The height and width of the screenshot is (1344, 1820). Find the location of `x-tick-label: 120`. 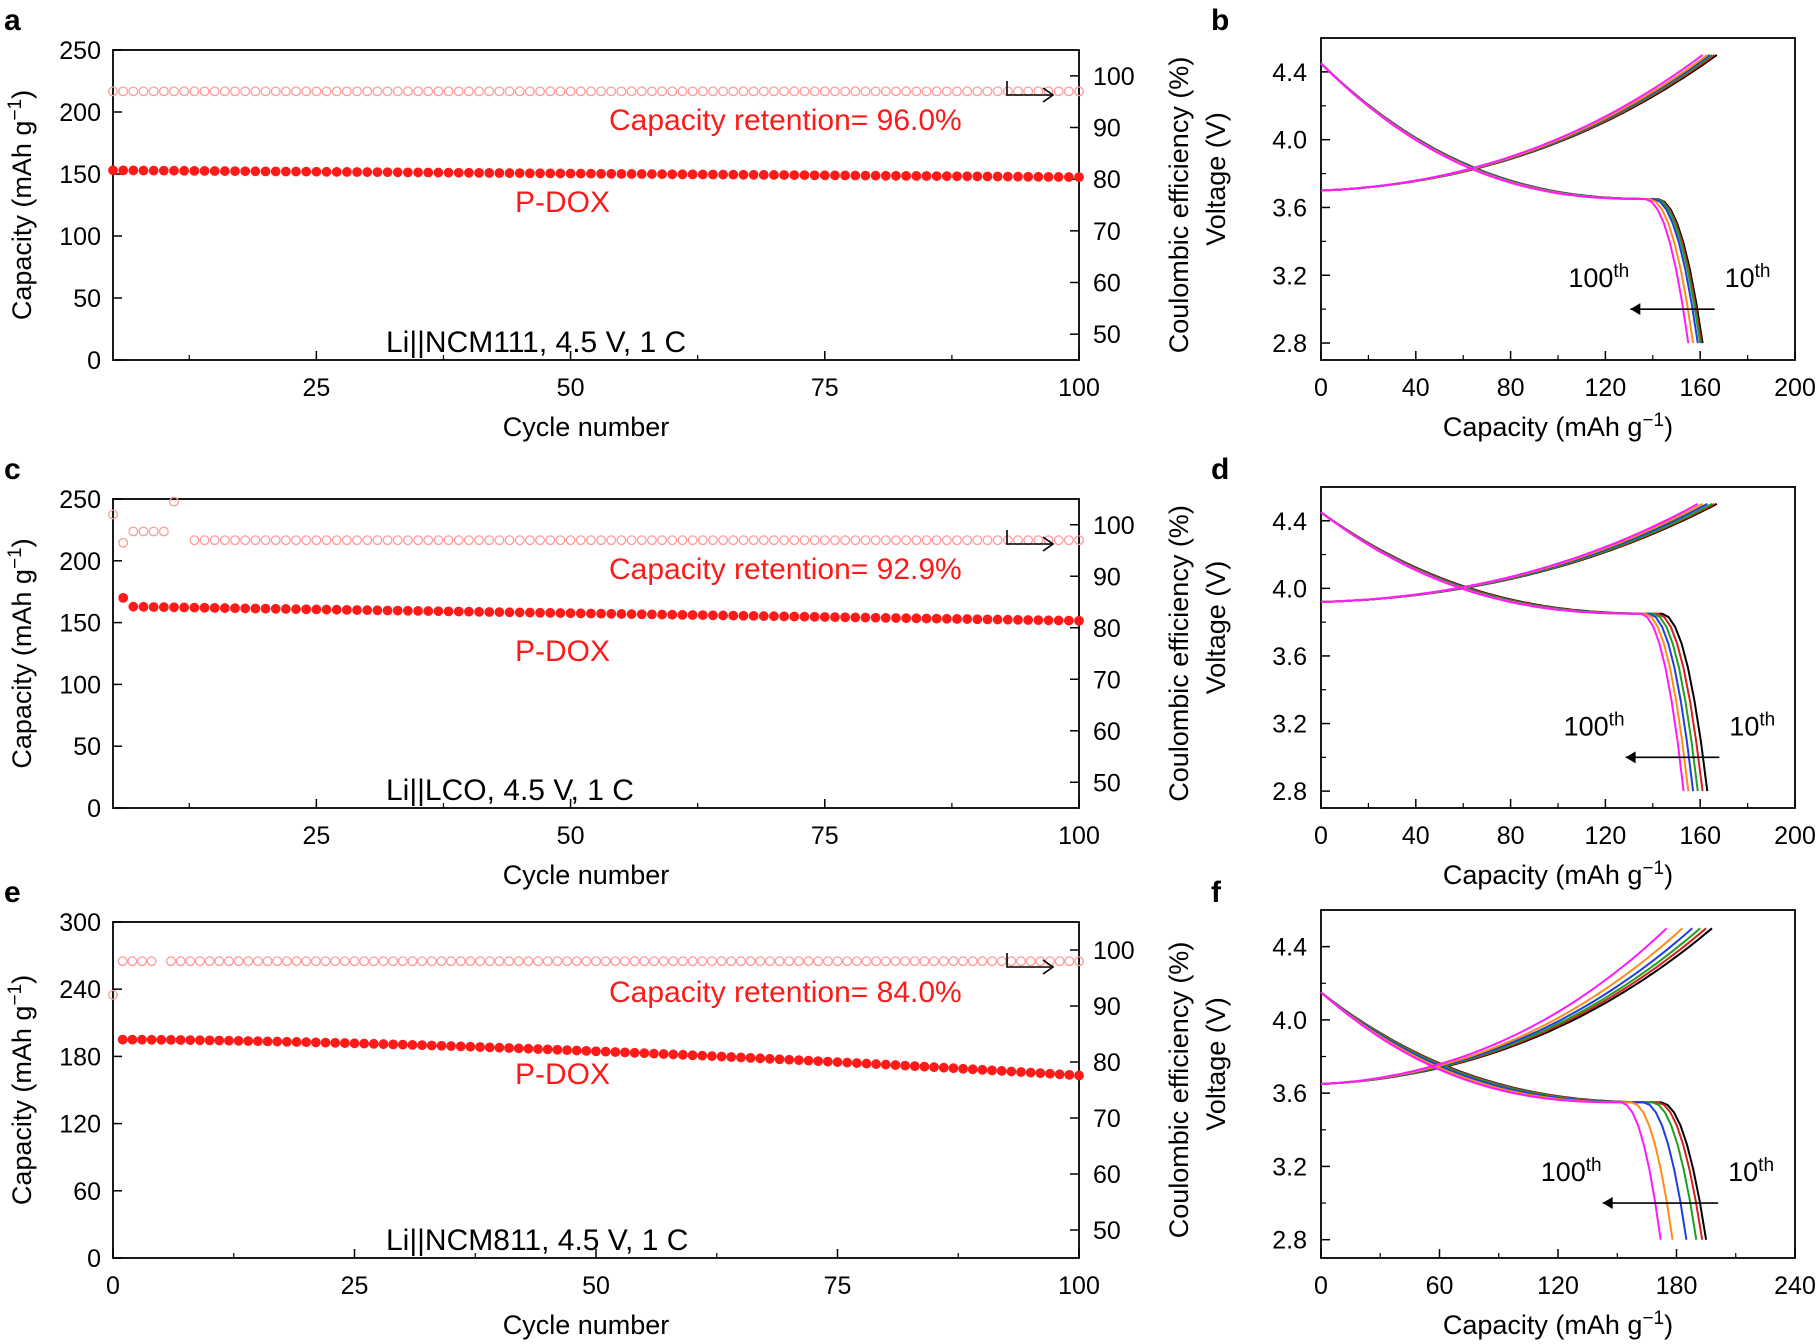

x-tick-label: 120 is located at coordinates (1606, 388).